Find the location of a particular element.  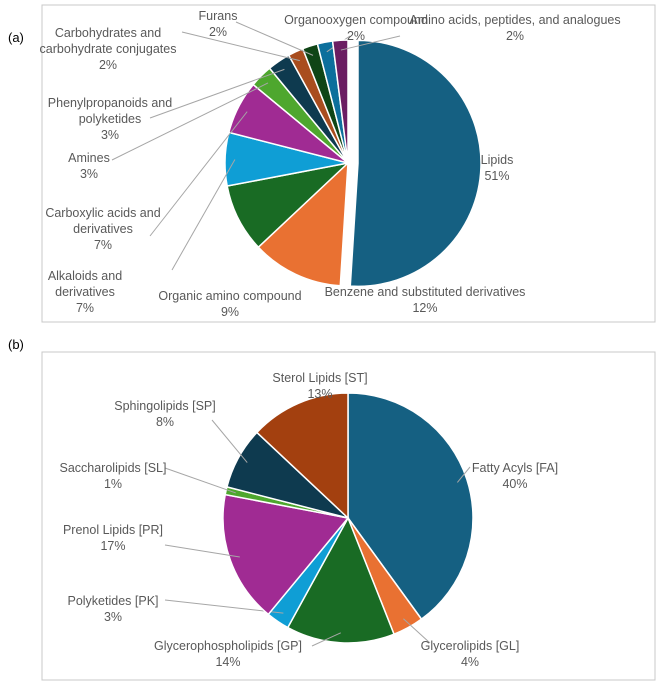

data-label: Carboxylic acids and derivatives 7% is located at coordinates (103, 229).